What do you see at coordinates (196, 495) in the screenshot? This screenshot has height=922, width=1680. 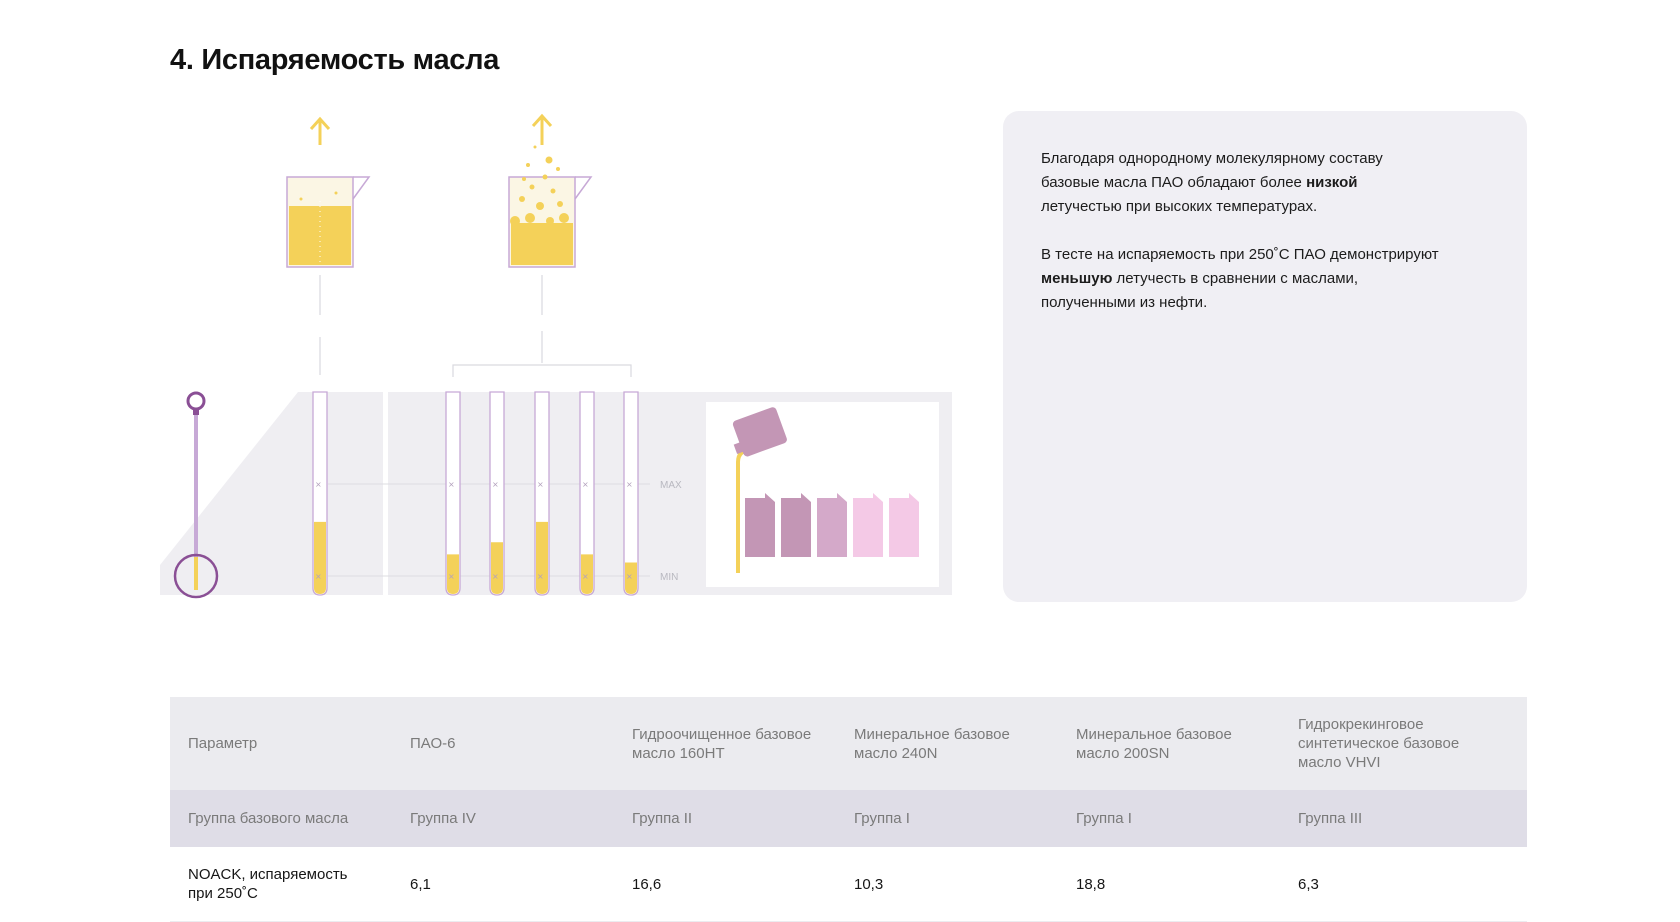 I see `dipstick-icon` at bounding box center [196, 495].